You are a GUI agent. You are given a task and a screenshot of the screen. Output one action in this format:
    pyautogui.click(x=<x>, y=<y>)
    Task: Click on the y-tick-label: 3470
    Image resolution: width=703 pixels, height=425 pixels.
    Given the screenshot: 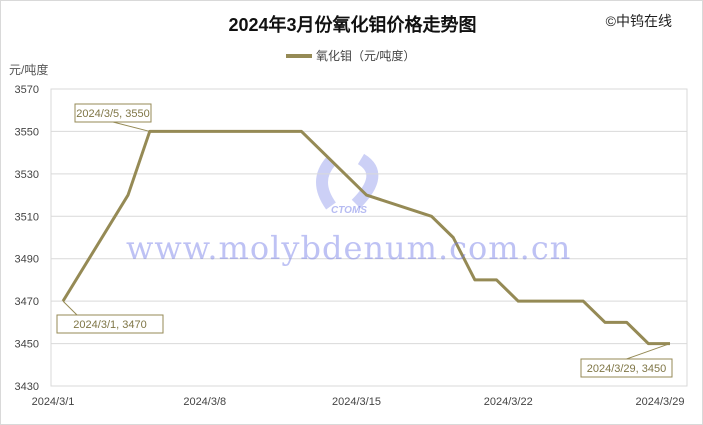 What is the action you would take?
    pyautogui.click(x=27, y=302)
    